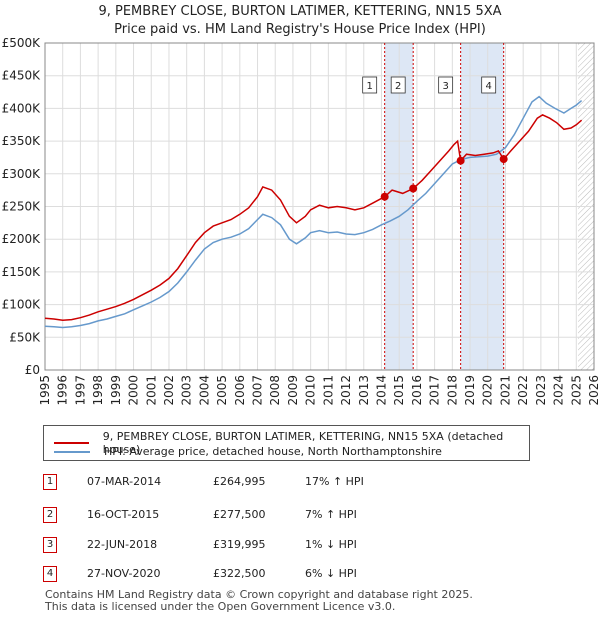 Image resolution: width=600 pixels, height=620 pixels. Describe the element at coordinates (275, 390) in the screenshot. I see `x-tick-label: 2008` at that location.